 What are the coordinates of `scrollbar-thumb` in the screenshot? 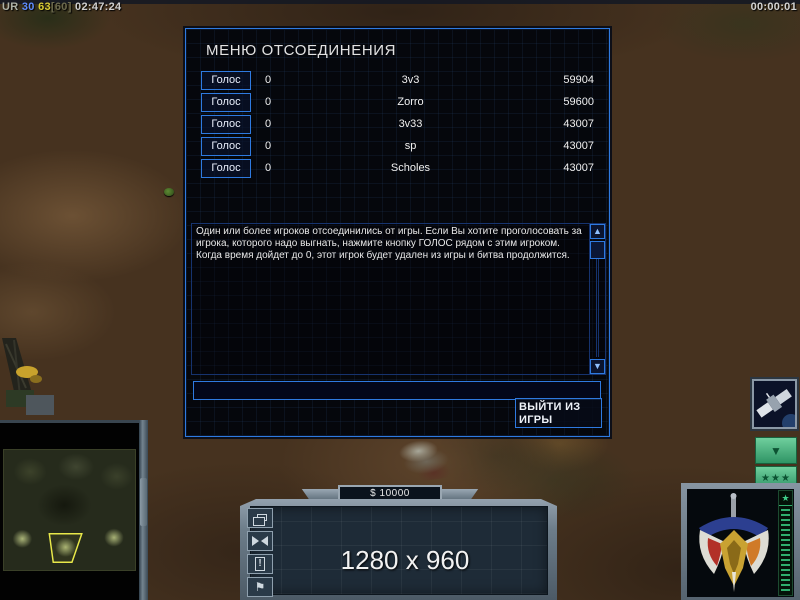 It's located at (597, 250).